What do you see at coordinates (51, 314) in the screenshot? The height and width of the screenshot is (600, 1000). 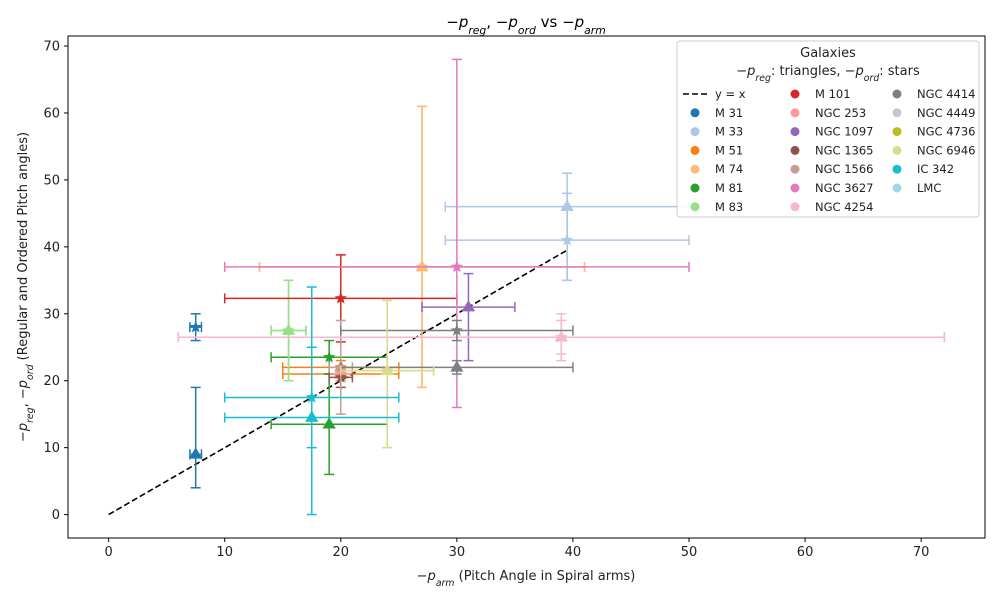 I see `y-tick-label: 30` at bounding box center [51, 314].